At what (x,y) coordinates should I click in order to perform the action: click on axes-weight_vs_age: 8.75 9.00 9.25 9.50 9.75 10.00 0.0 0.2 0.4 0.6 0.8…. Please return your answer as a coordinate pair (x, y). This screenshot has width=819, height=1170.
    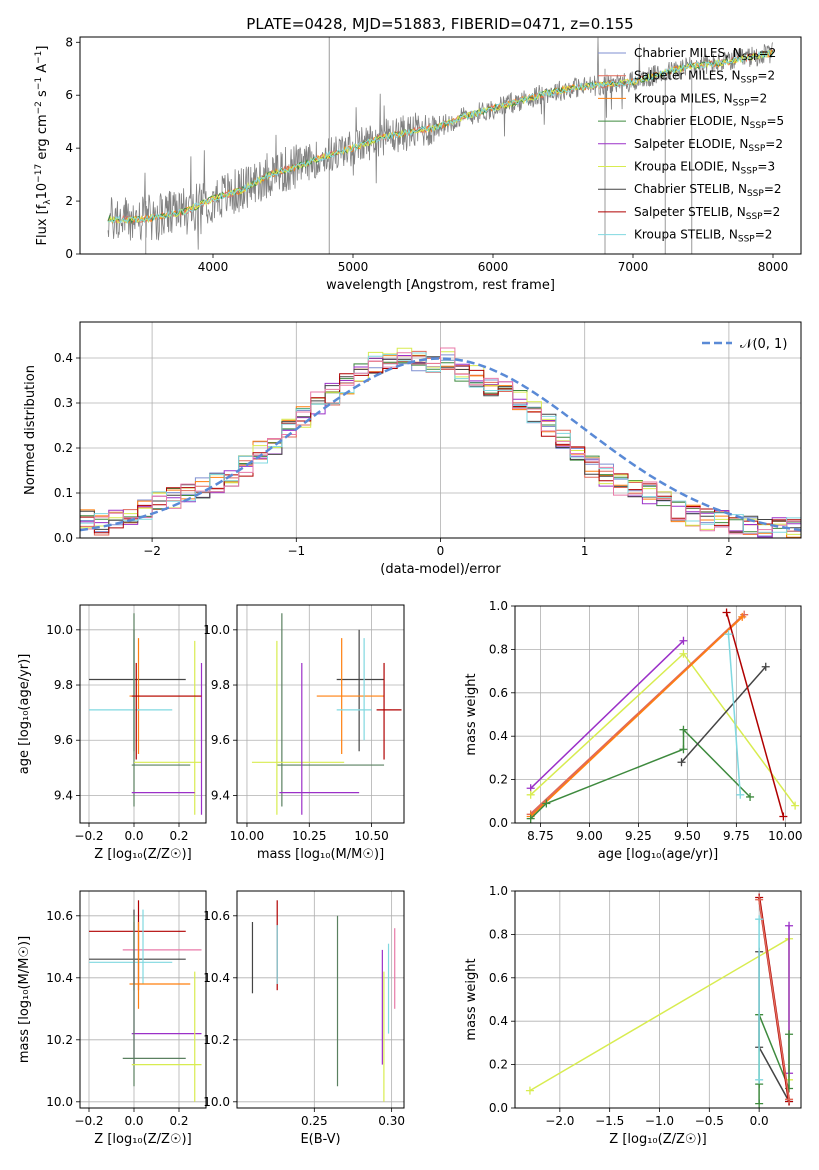
    Looking at the image, I should click on (633, 730).